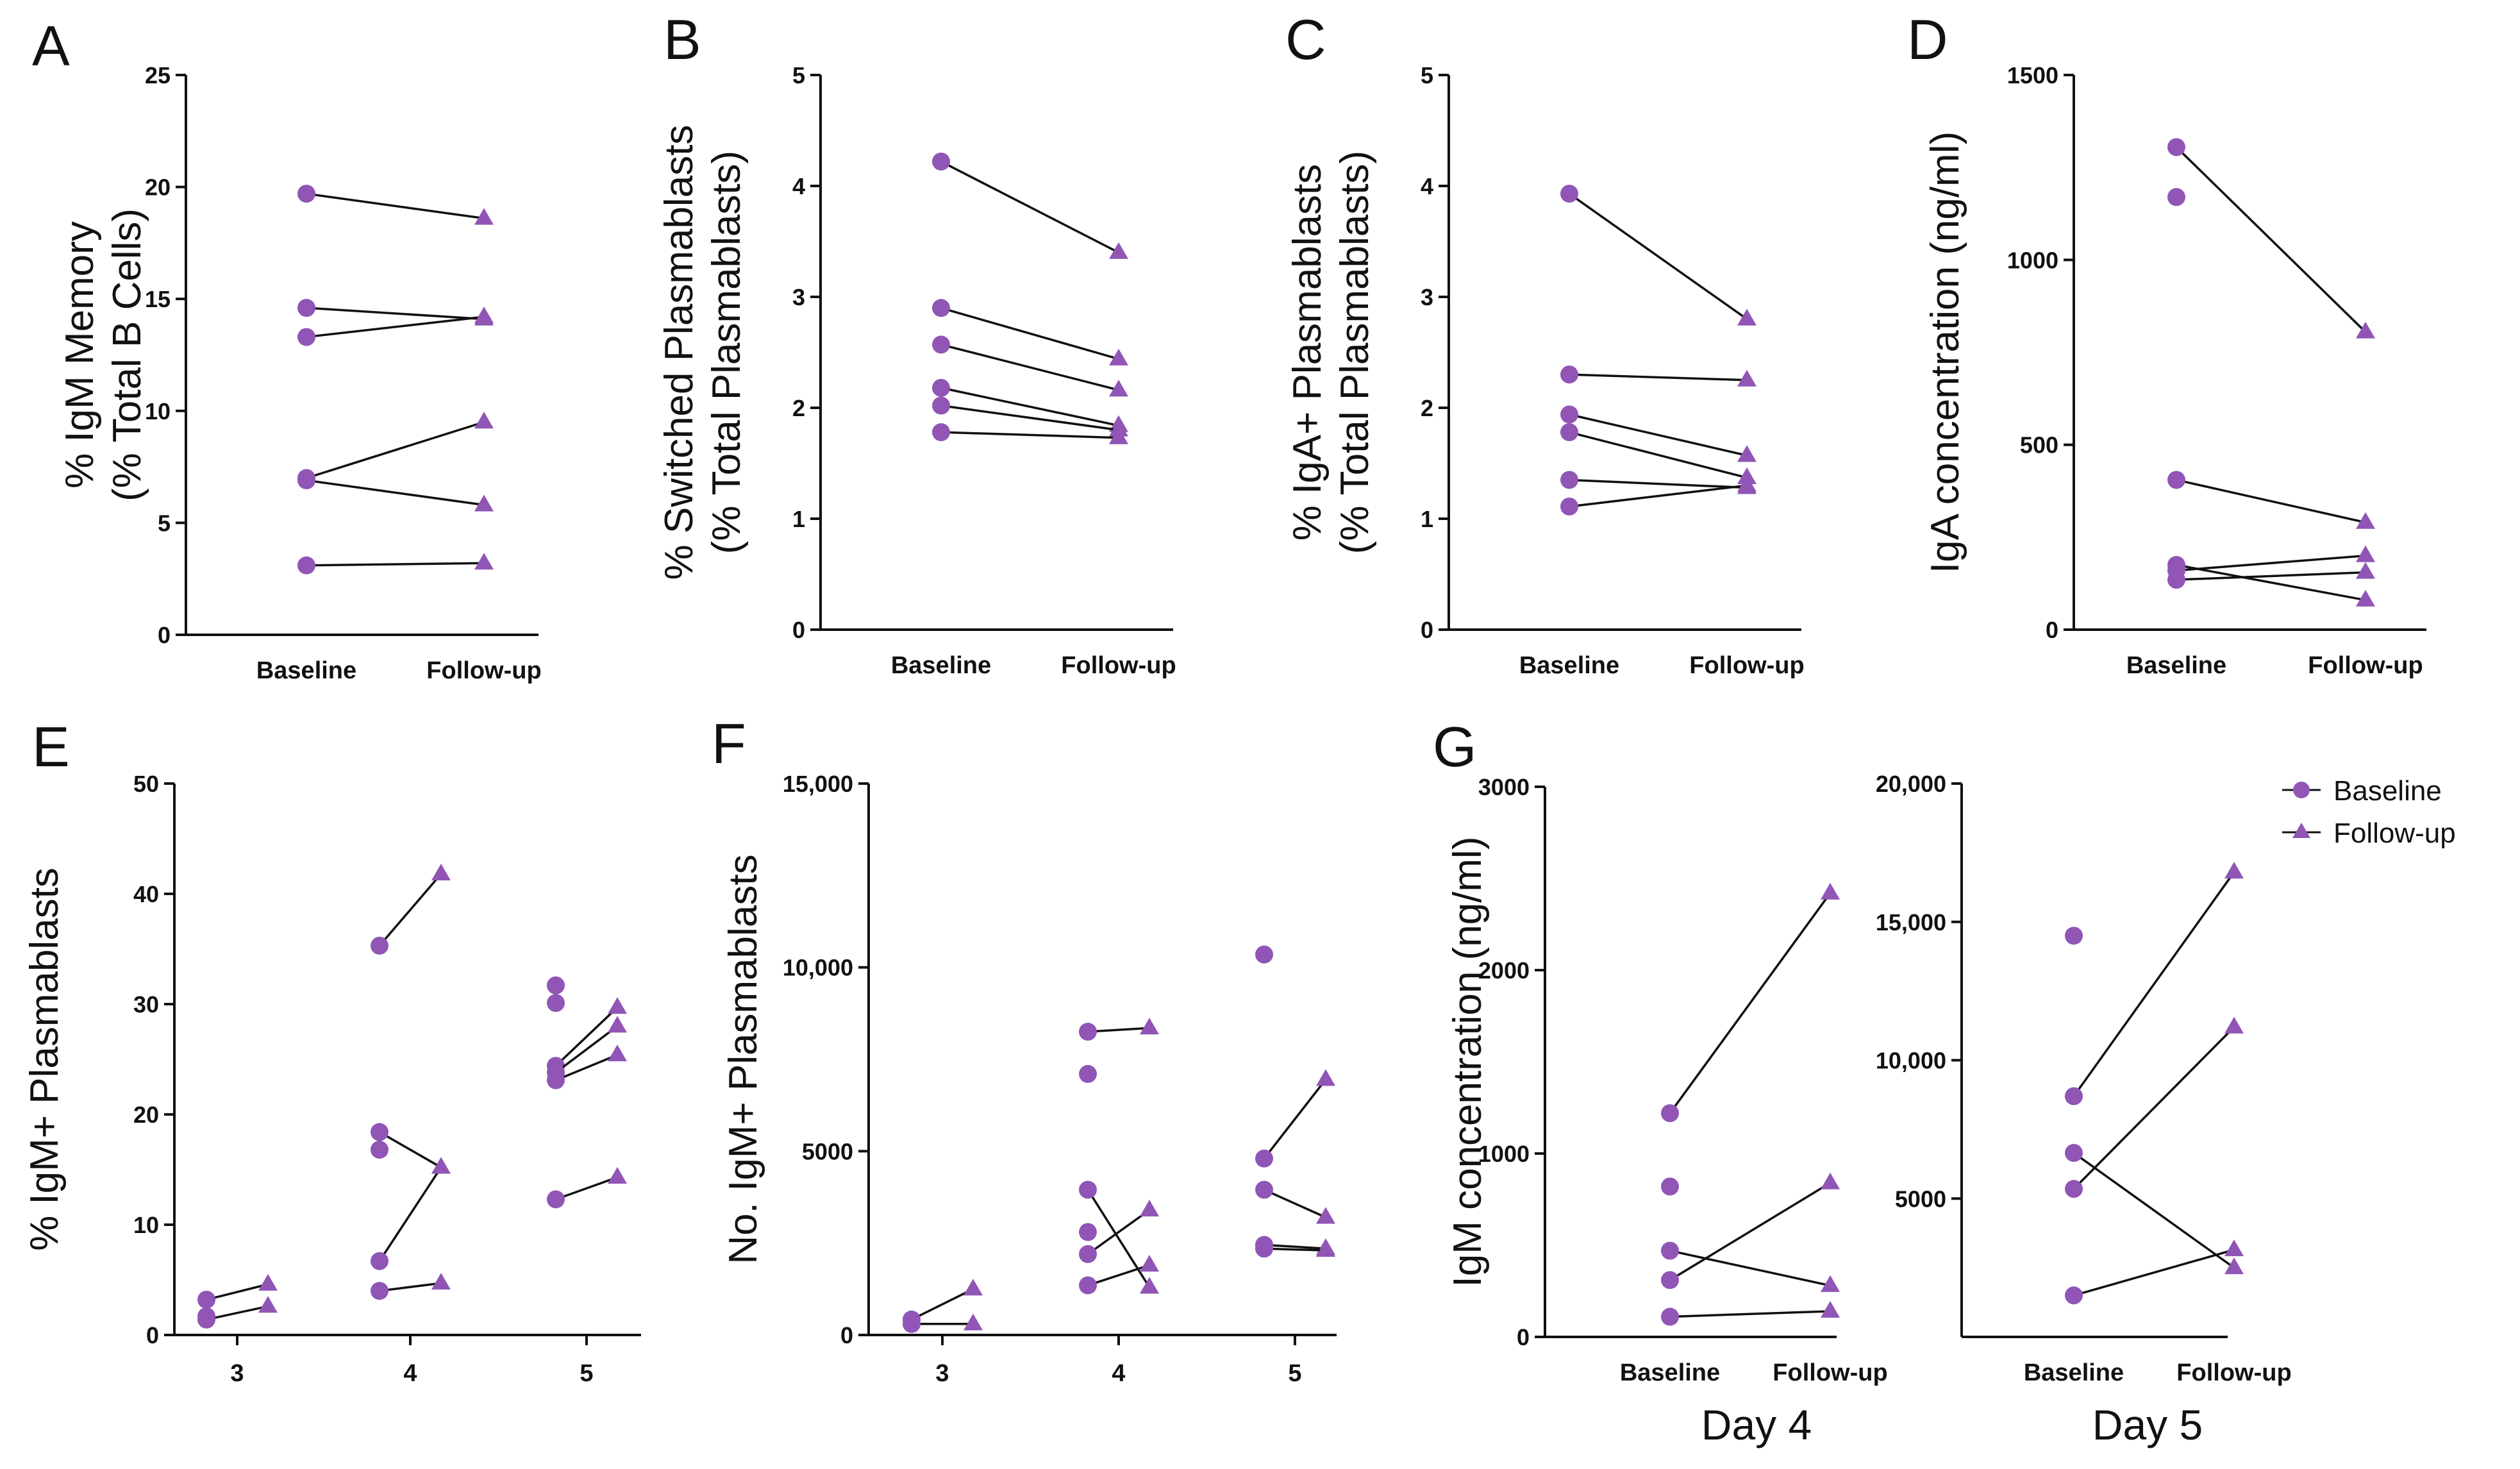 The height and width of the screenshot is (1469, 2520). What do you see at coordinates (51, 746) in the screenshot?
I see `panel-letter-e: E` at bounding box center [51, 746].